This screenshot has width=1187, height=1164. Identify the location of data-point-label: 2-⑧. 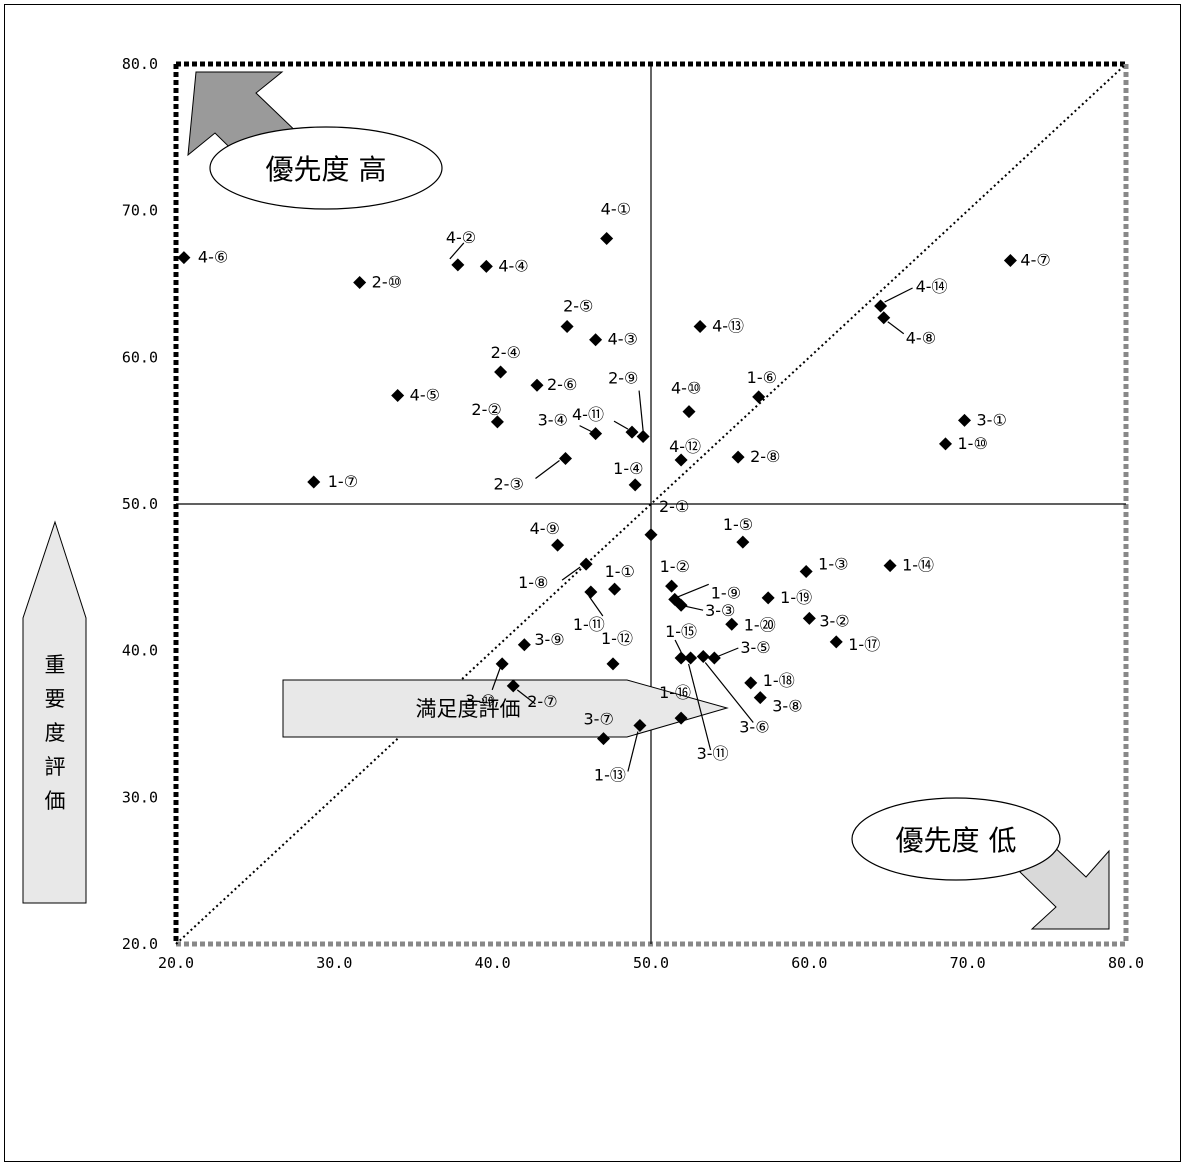
(765, 456).